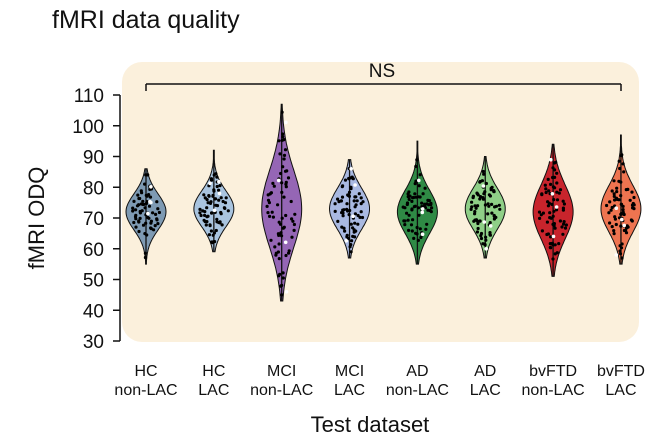 The image size is (659, 441). What do you see at coordinates (88, 127) in the screenshot?
I see `y-tick-label: 100` at bounding box center [88, 127].